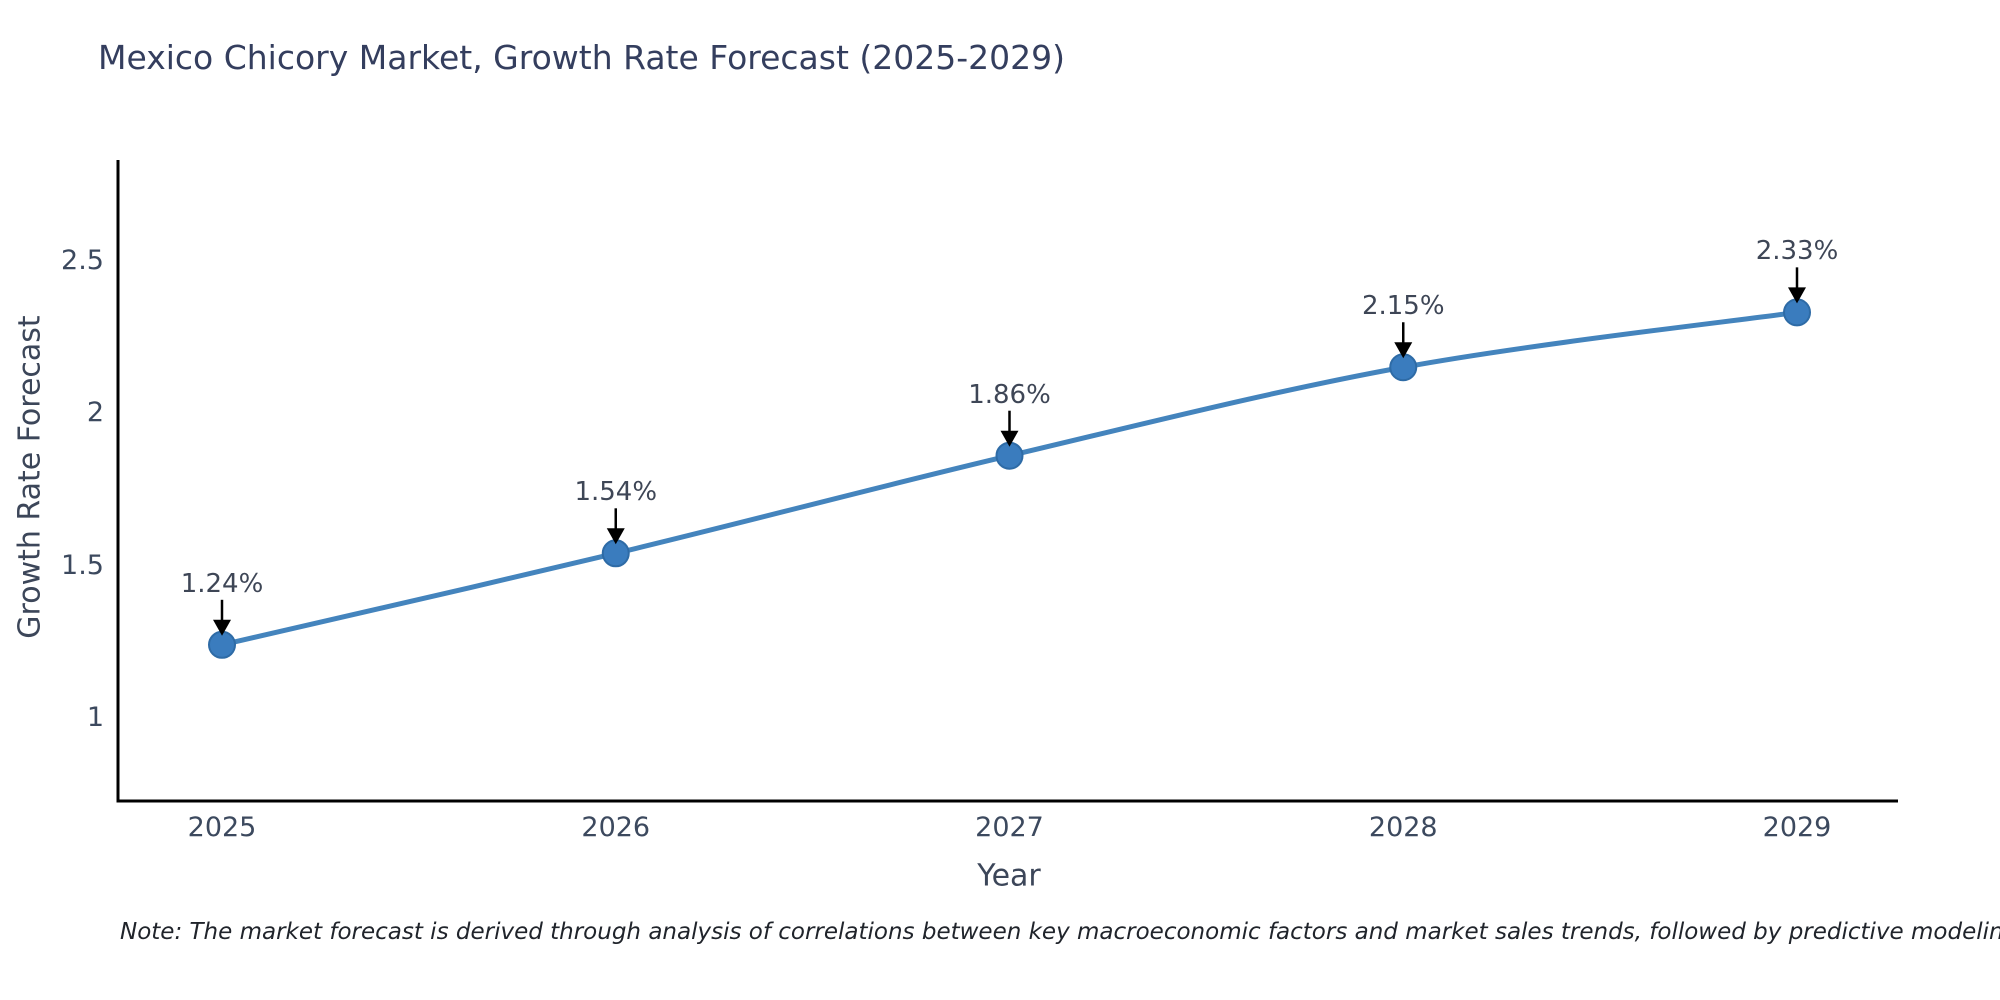 Image resolution: width=2000 pixels, height=1000 pixels. I want to click on point-annotation: 2.15%, so click(1403, 306).